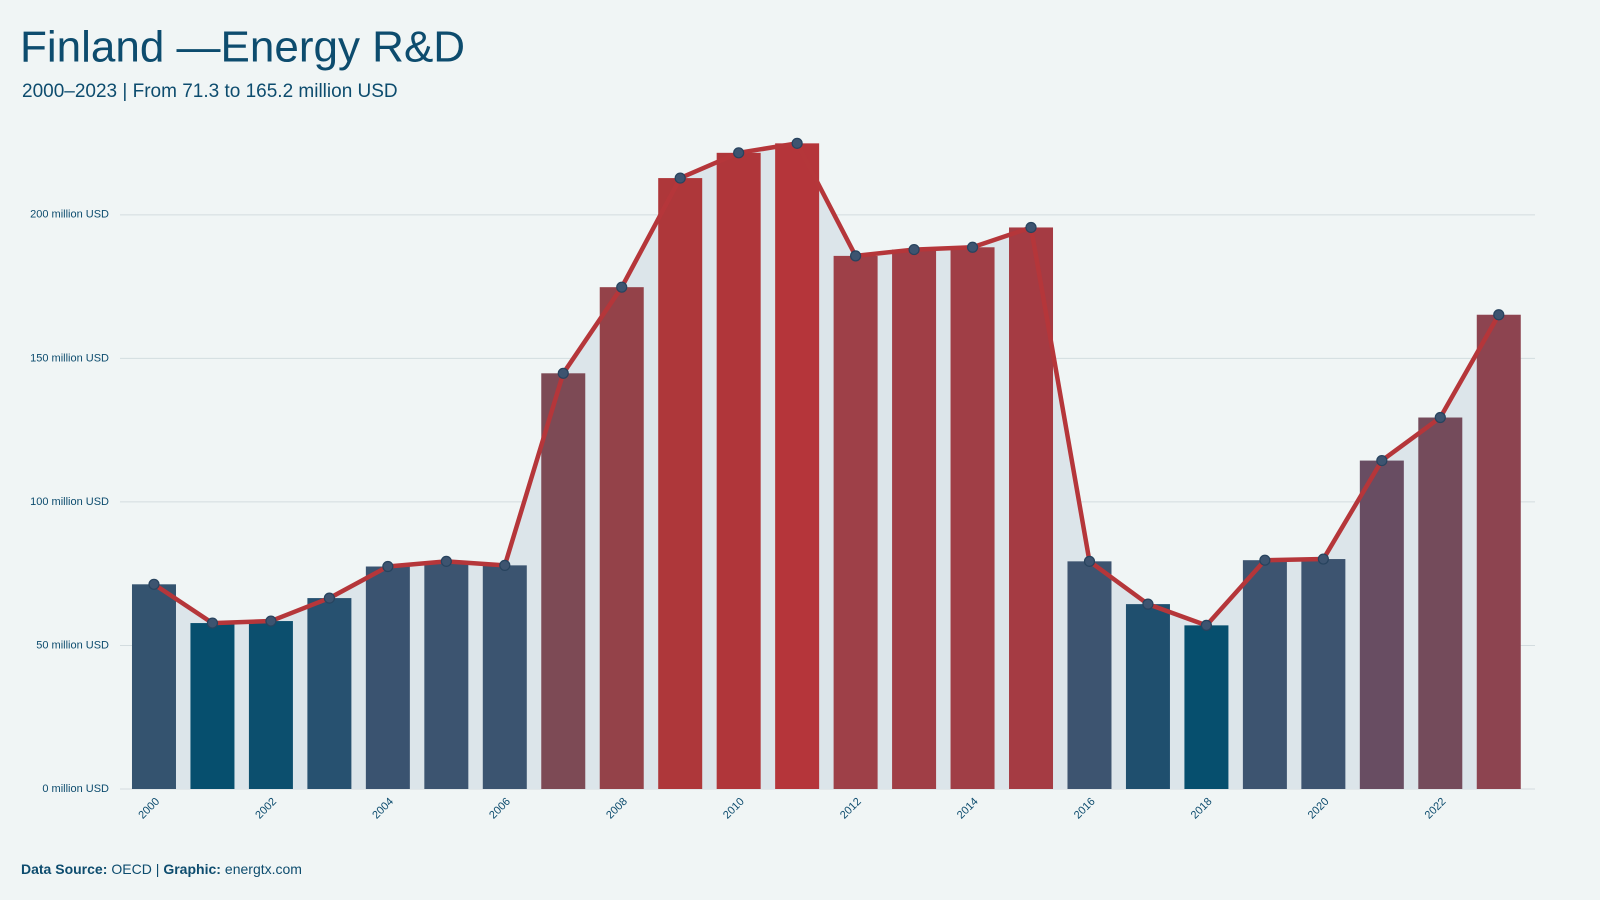  What do you see at coordinates (242, 47) in the screenshot?
I see `chart-title: Finland —Energy R&D` at bounding box center [242, 47].